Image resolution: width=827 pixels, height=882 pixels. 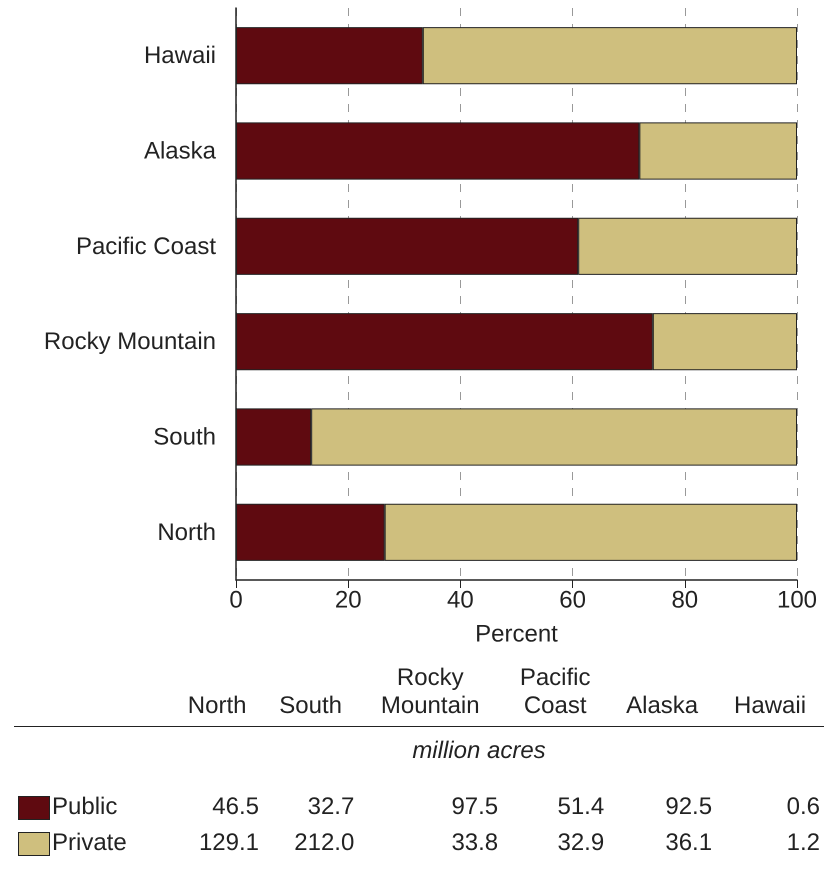 What do you see at coordinates (184, 437) in the screenshot?
I see `y-tick-label: South` at bounding box center [184, 437].